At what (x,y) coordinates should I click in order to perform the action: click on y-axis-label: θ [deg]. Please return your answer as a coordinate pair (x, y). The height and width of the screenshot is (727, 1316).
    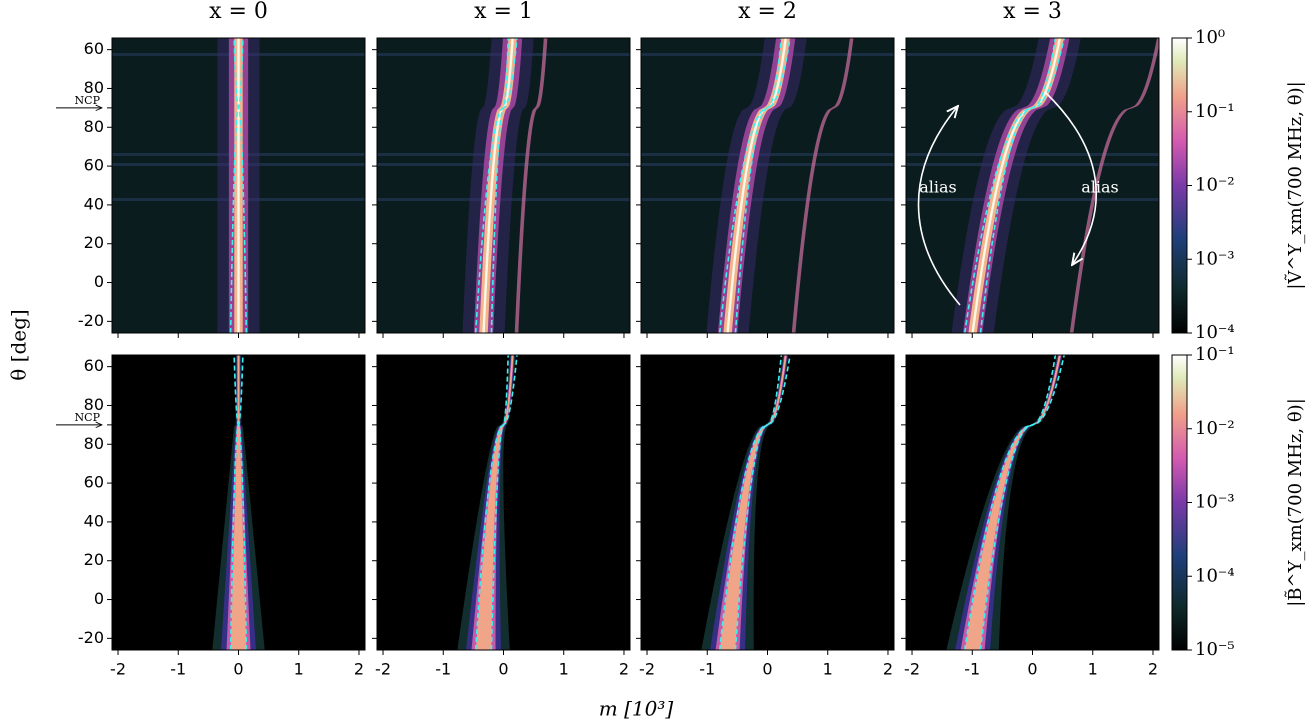
    Looking at the image, I should click on (19, 344).